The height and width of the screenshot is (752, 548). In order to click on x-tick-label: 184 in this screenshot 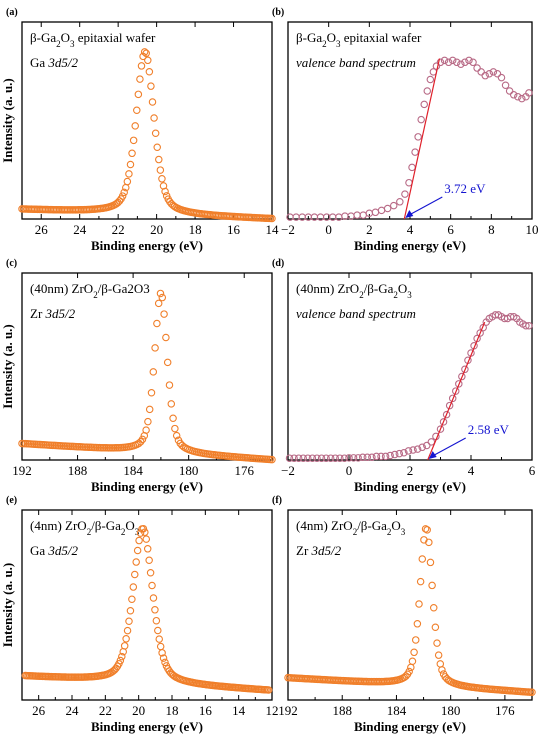, I will do `click(397, 710)`.